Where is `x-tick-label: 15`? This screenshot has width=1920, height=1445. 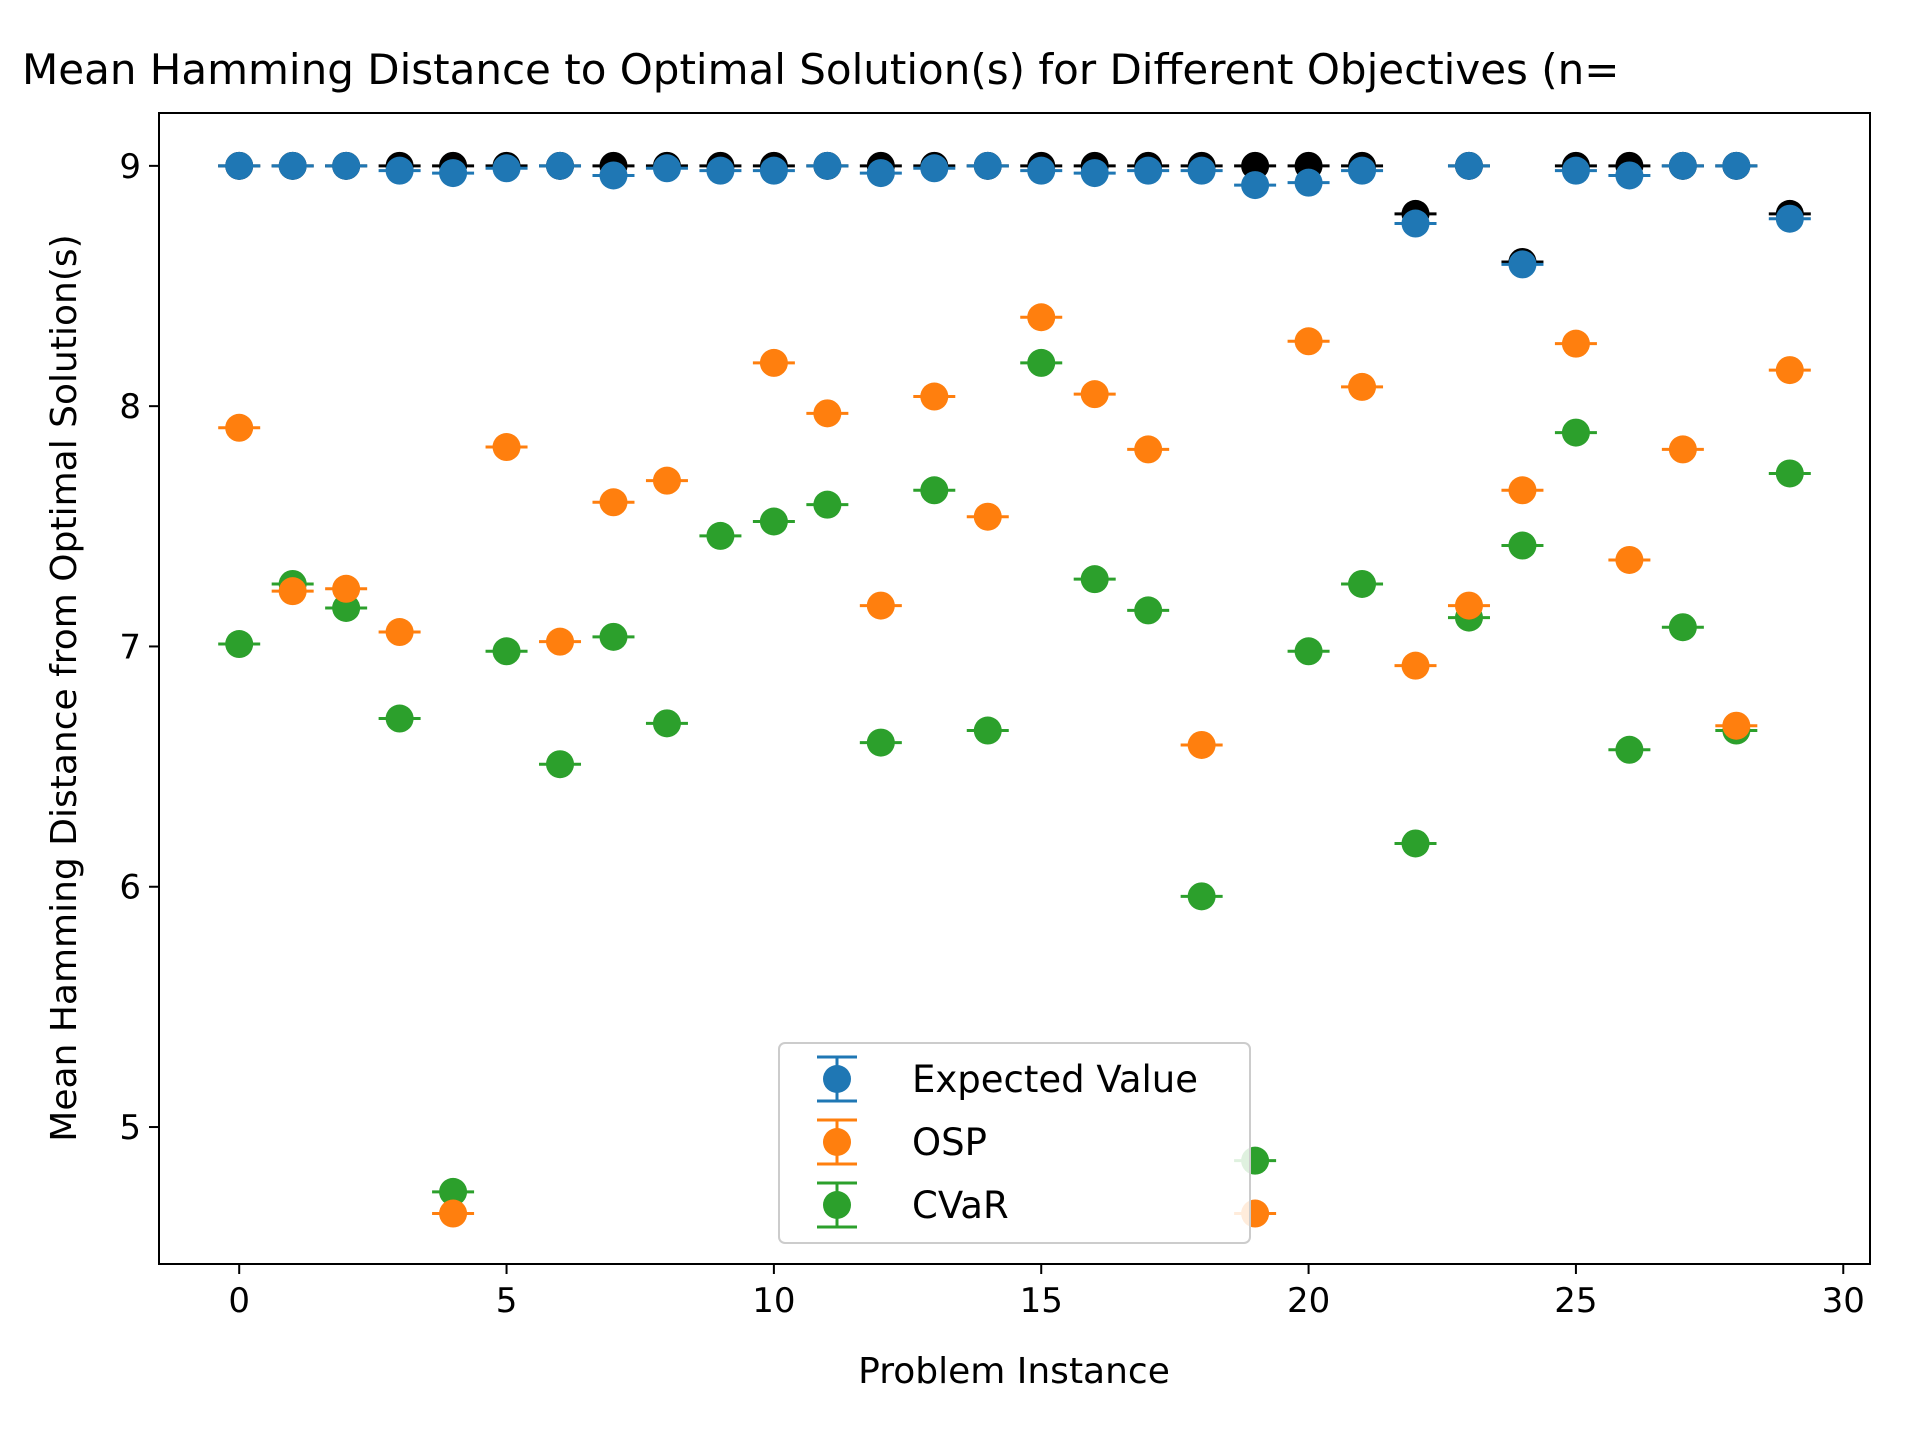 x-tick-label: 15 is located at coordinates (1041, 1301).